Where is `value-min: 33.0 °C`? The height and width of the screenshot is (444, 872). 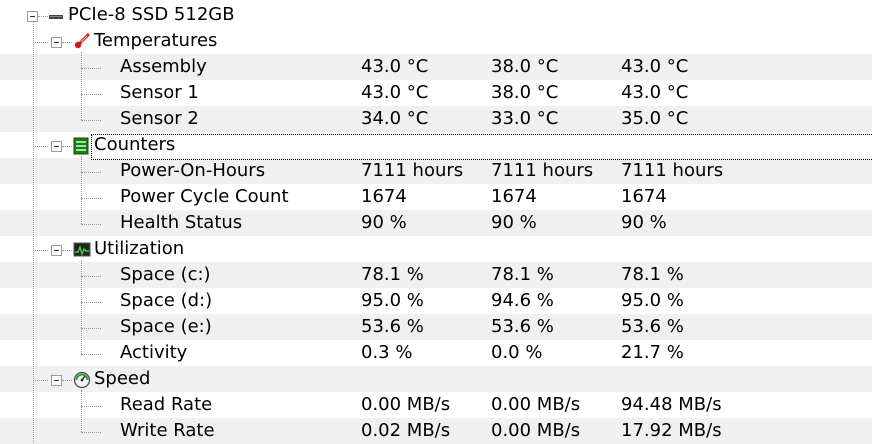
value-min: 33.0 °C is located at coordinates (525, 118).